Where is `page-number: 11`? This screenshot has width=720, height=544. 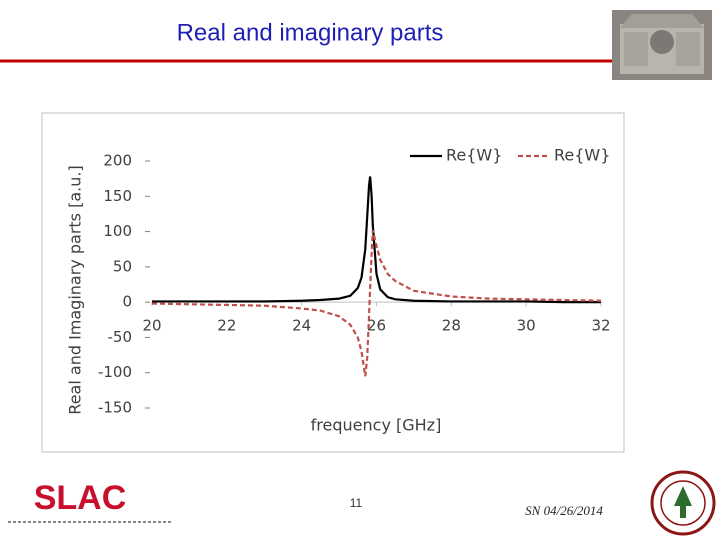
page-number: 11 is located at coordinates (356, 503).